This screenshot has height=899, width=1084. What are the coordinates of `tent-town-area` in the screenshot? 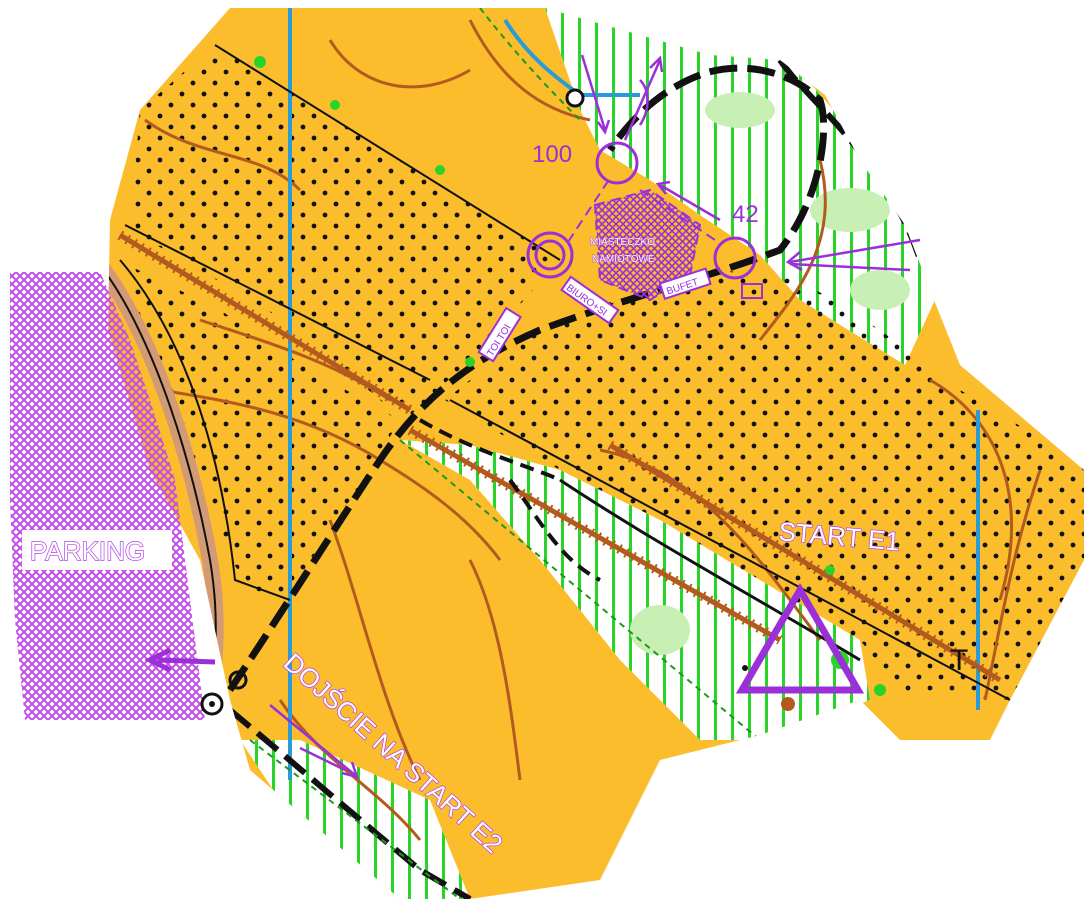 It's located at (647, 245).